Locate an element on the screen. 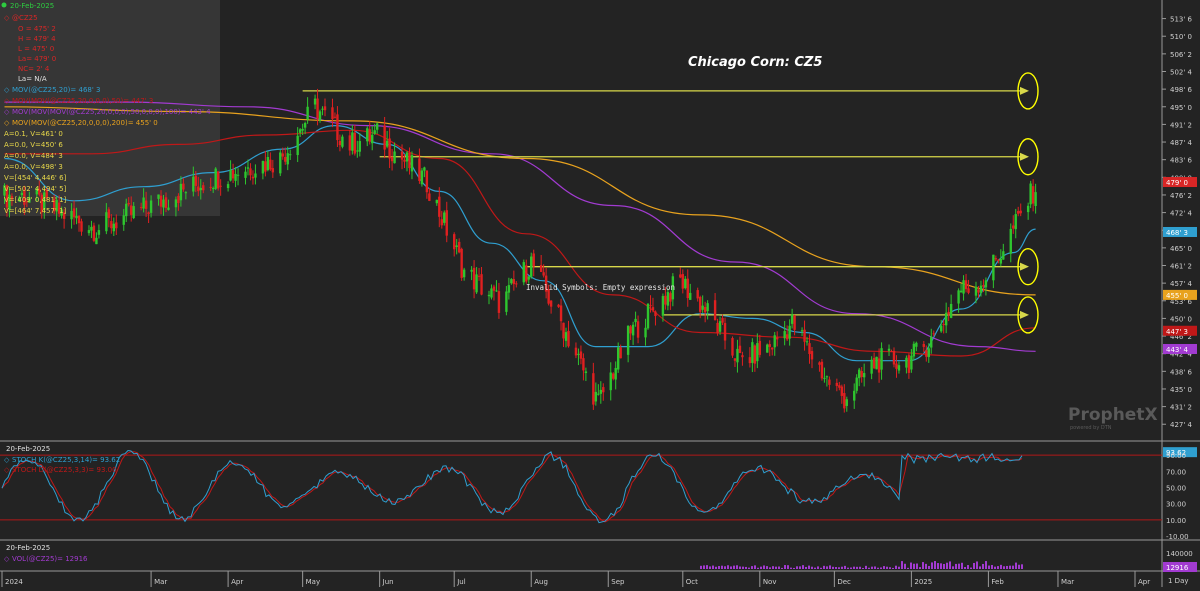  stoch-d-line is located at coordinates (512, 487).